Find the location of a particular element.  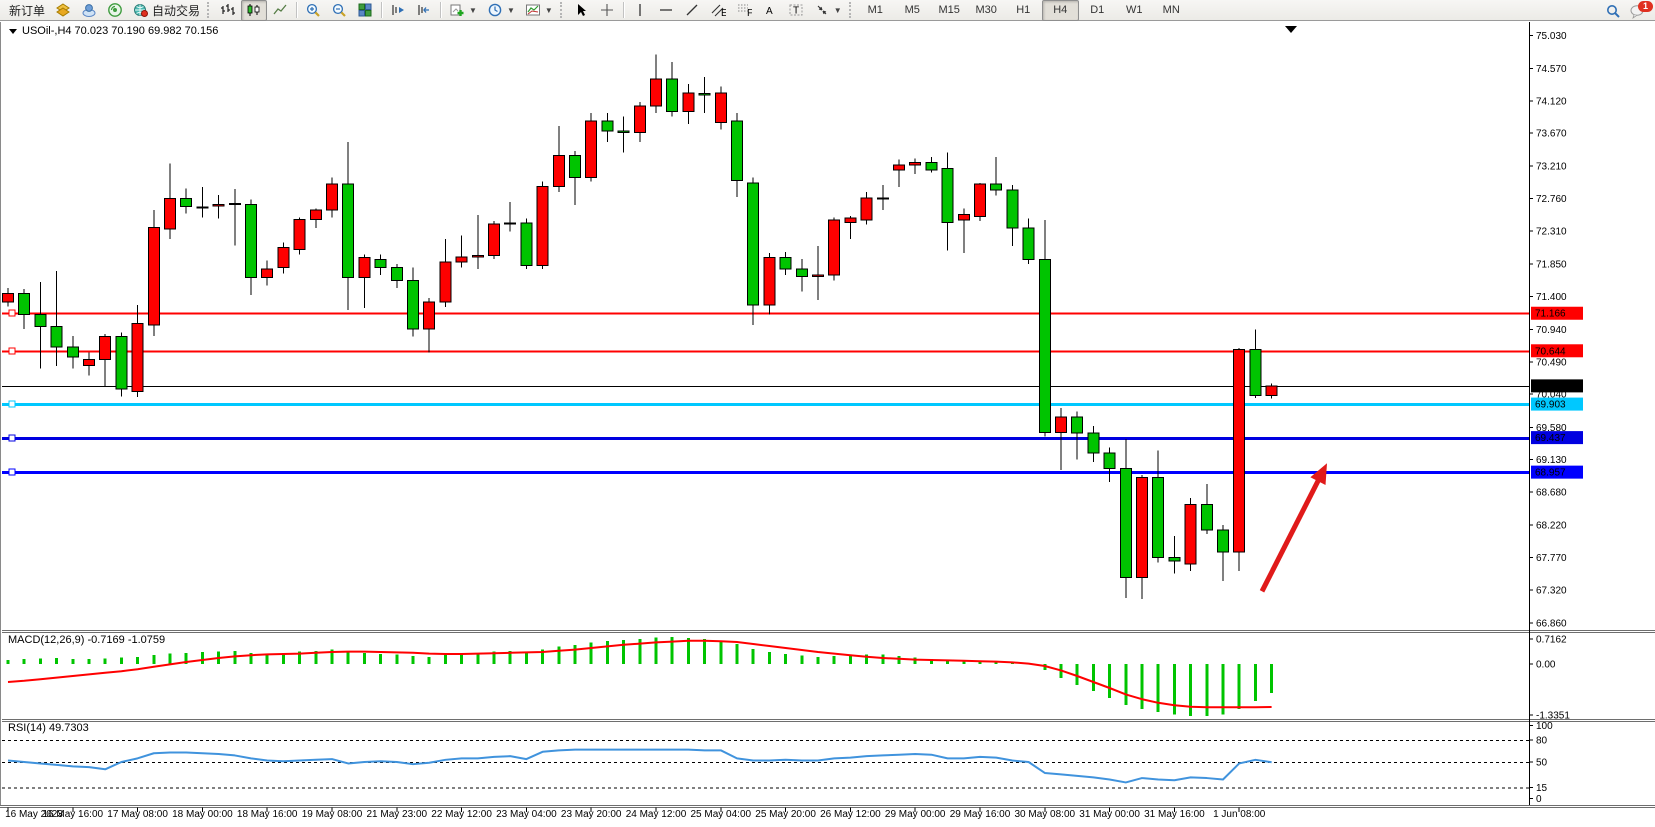

line-chart-button is located at coordinates (280, 10).